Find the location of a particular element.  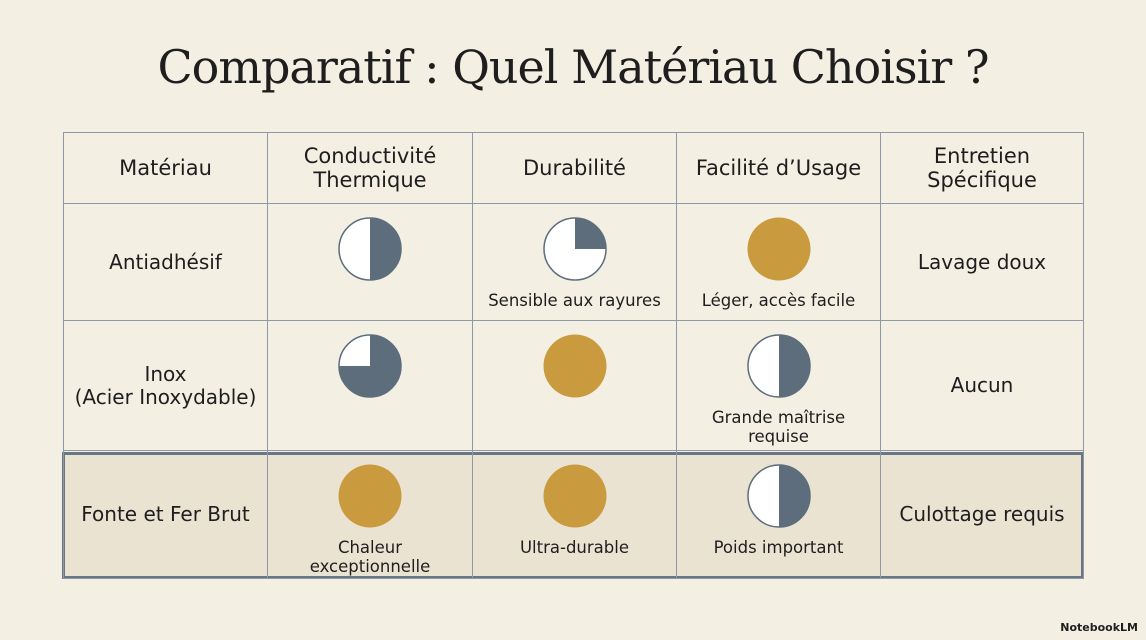

material-cell: Inox (Acier Inoxydable) is located at coordinates (165, 385).